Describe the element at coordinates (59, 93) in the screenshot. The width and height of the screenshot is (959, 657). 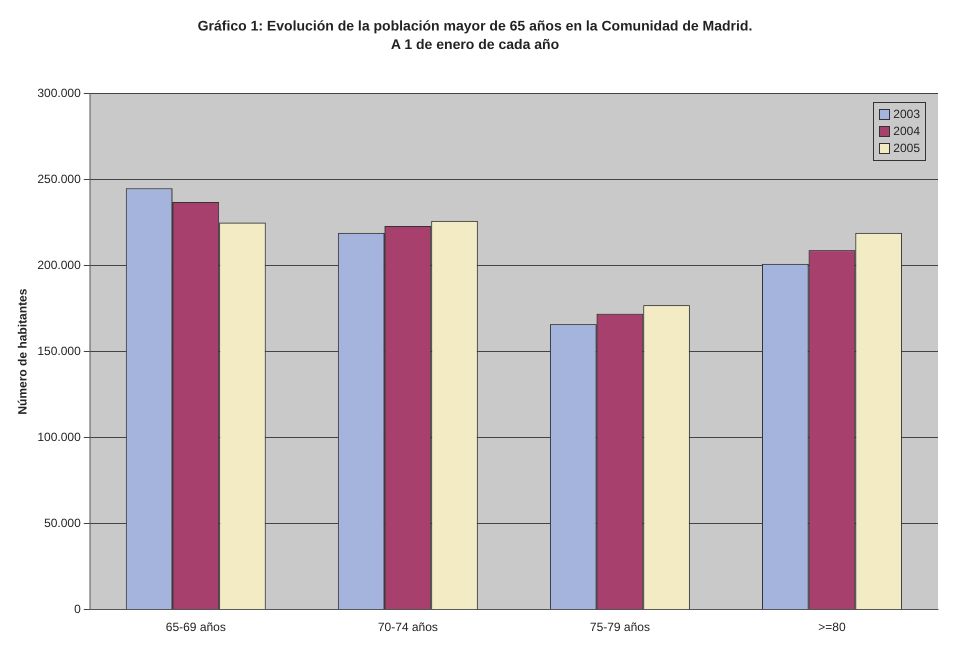
I see `y-tick-label: 300.000` at that location.